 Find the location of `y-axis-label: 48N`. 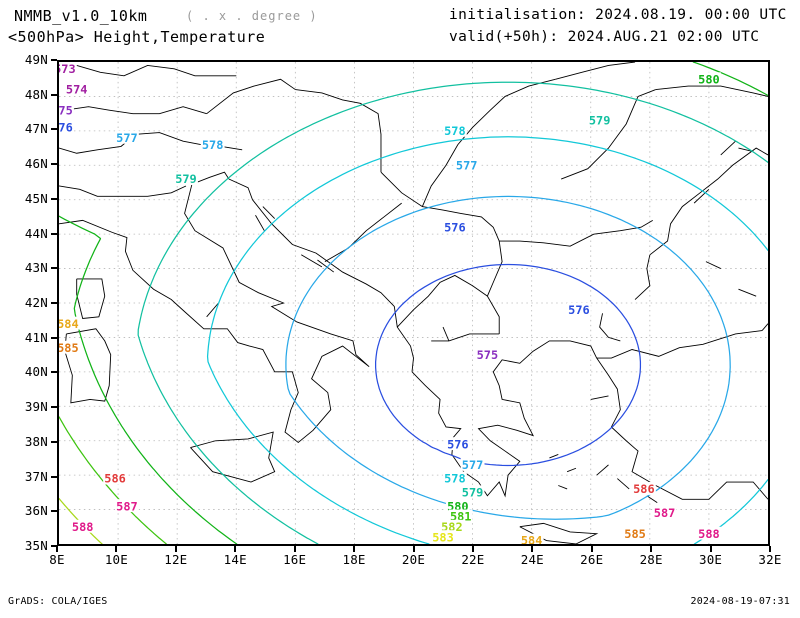

y-axis-label: 48N is located at coordinates (36, 94).